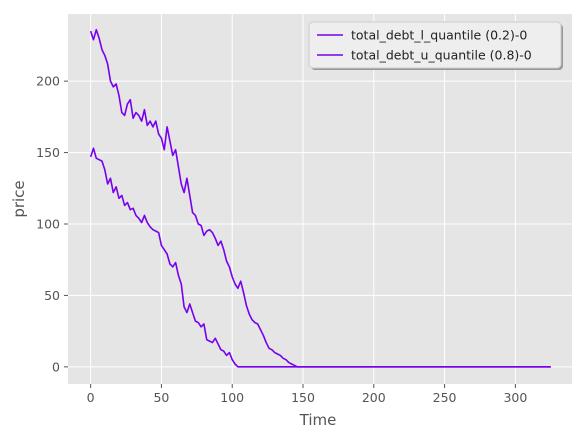 The width and height of the screenshot is (579, 440). I want to click on x-tick-label: 50, so click(161, 397).